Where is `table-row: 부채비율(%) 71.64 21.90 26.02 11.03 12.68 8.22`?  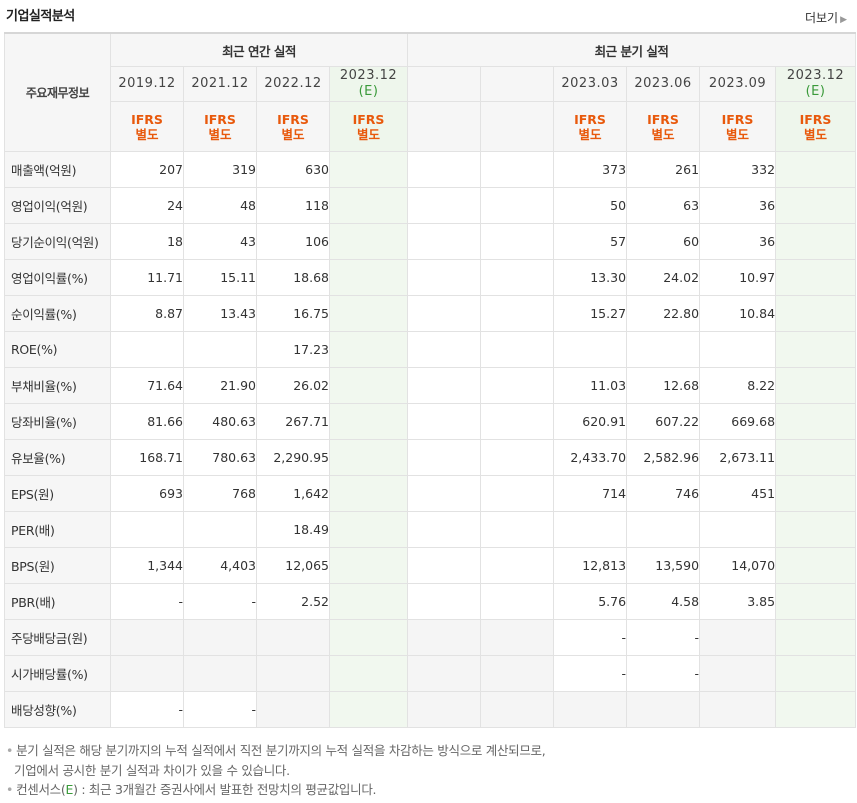 table-row: 부채비율(%) 71.64 21.90 26.02 11.03 12.68 8.22 is located at coordinates (430, 385).